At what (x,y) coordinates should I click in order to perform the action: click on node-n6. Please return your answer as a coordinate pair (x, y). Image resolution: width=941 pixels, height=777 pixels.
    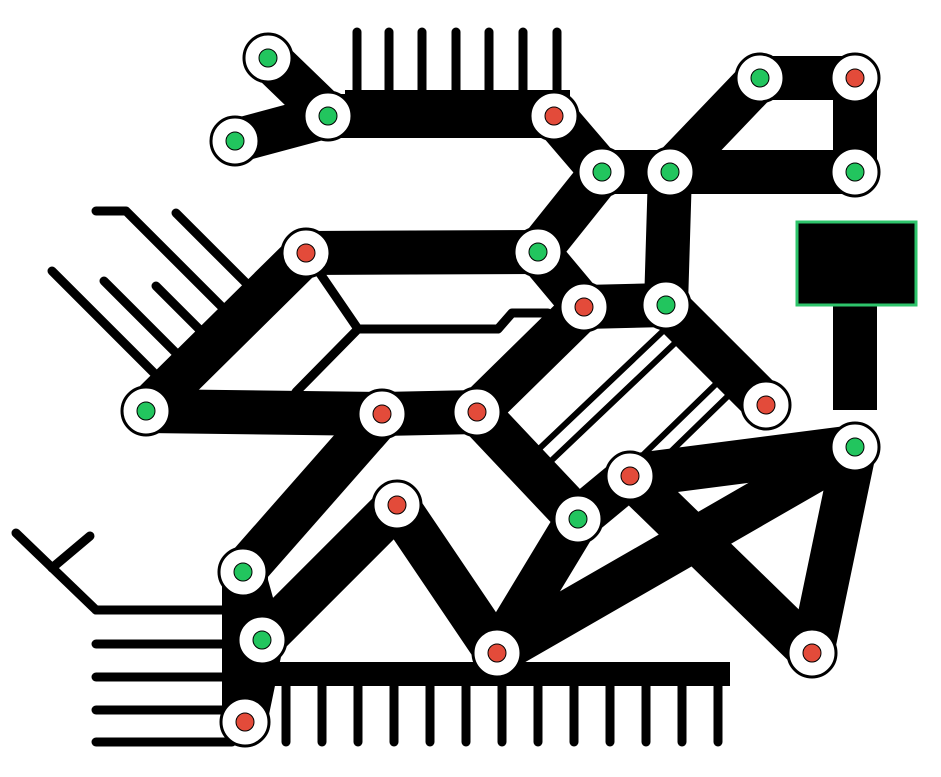
    Looking at the image, I should click on (855, 78).